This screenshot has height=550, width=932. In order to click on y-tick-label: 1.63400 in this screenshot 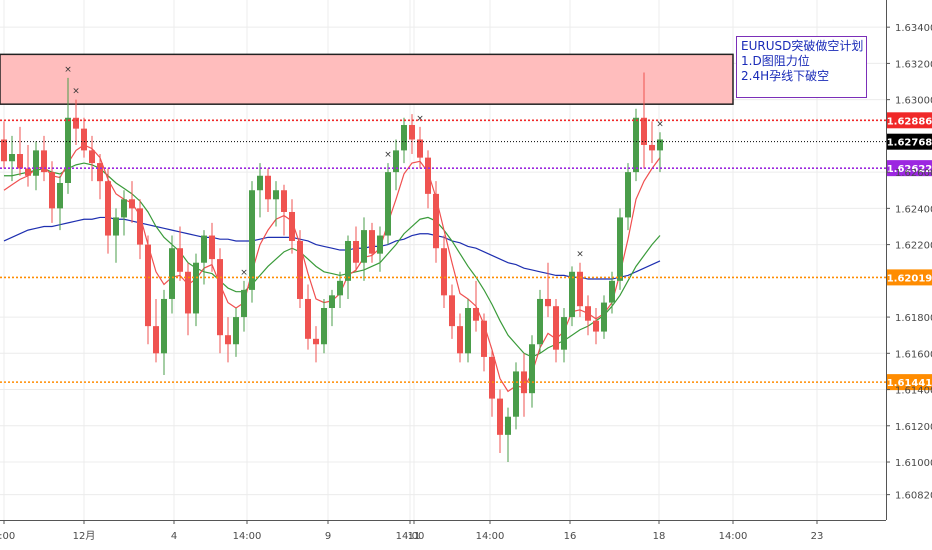, I will do `click(913, 28)`.